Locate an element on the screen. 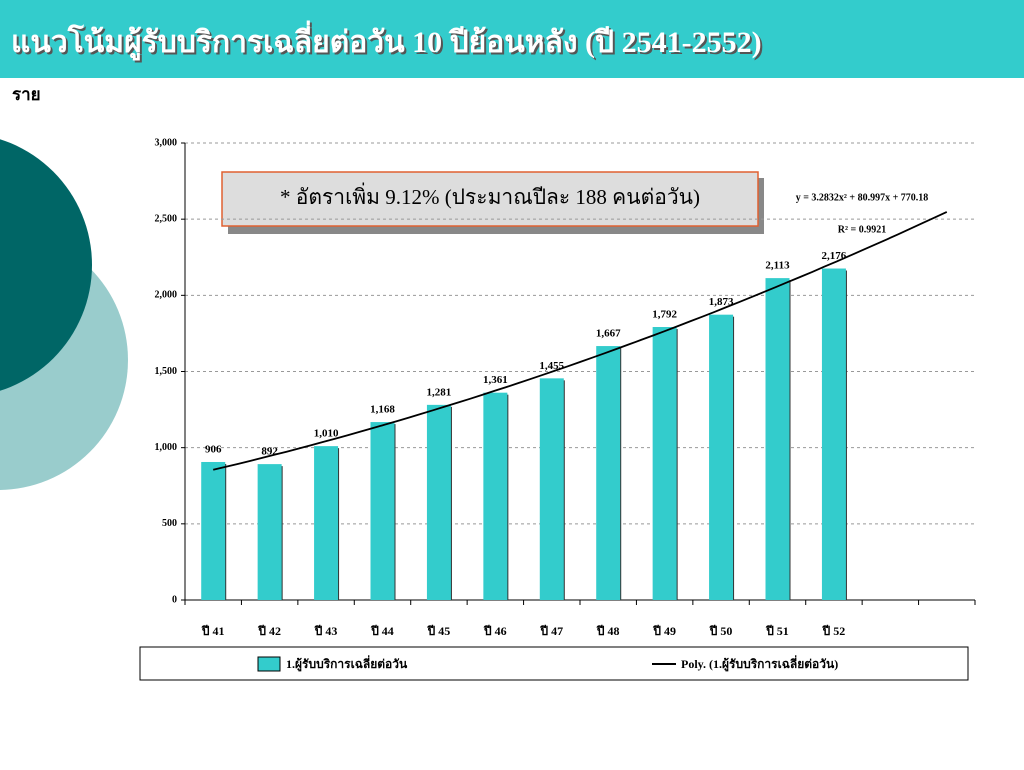 This screenshot has width=1024, height=770. value-label: 1,281 is located at coordinates (439, 392).